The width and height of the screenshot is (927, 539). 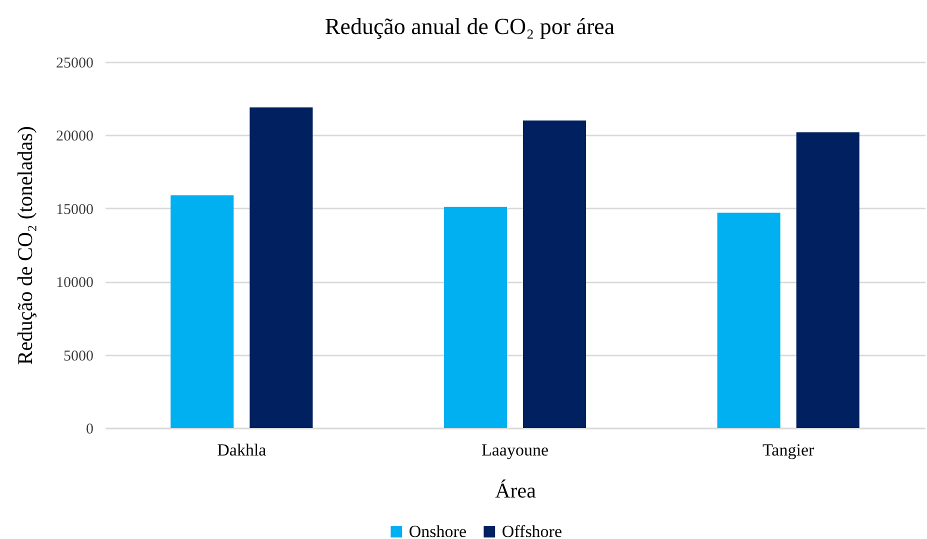 What do you see at coordinates (79, 356) in the screenshot?
I see `y-tick-label: 5000` at bounding box center [79, 356].